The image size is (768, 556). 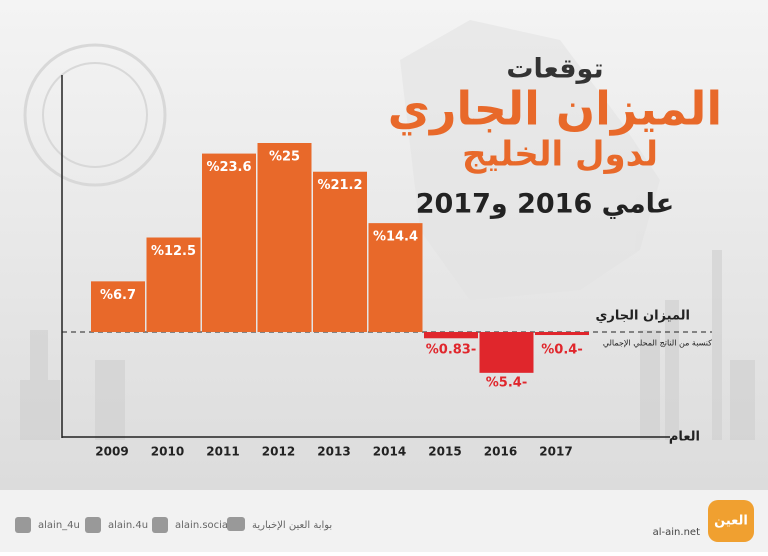 I want to click on x-tick-label: 2016, so click(x=500, y=452).